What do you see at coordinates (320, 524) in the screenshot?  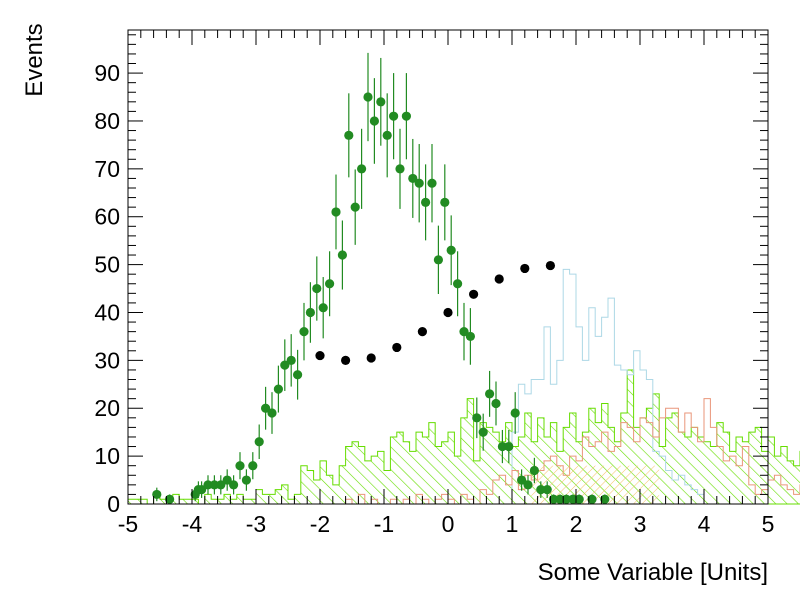 I see `x-tick-label: -2` at bounding box center [320, 524].